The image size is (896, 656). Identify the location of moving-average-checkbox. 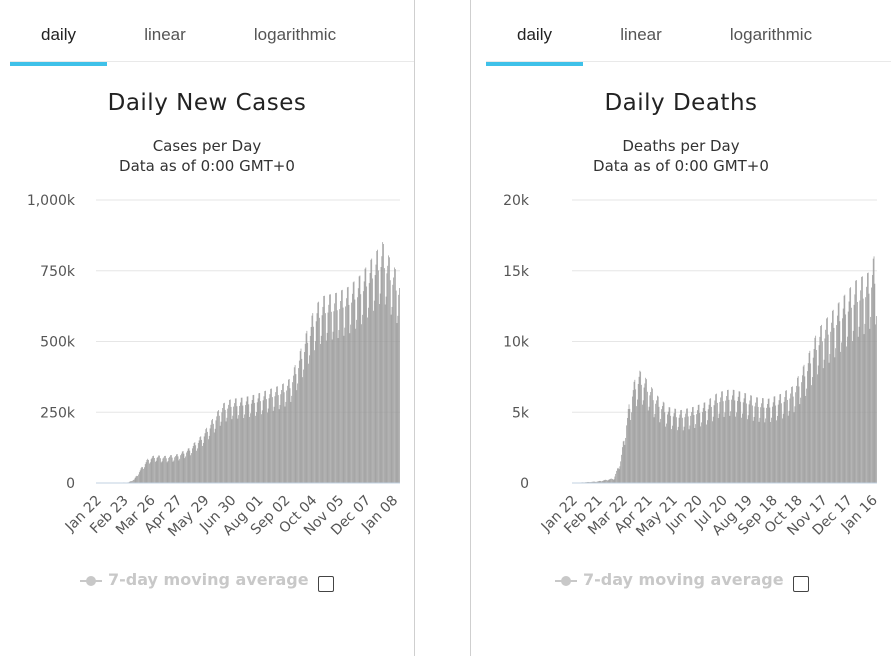
(801, 584).